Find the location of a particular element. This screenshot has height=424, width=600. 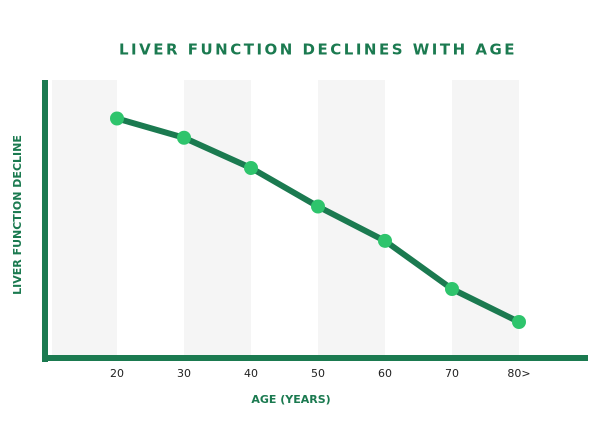

x-tick-label: 80> is located at coordinates (518, 373).